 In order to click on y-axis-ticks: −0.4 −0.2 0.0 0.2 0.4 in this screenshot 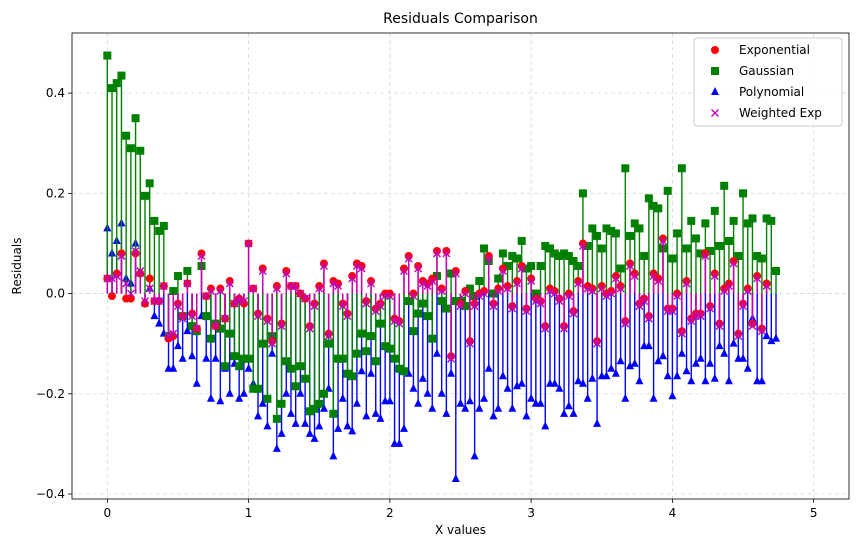, I will do `click(54, 293)`.